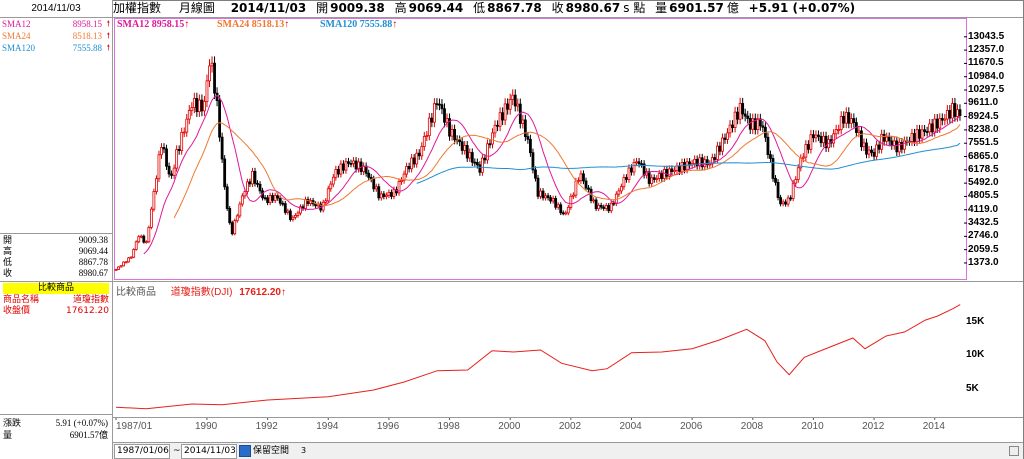 Image resolution: width=1024 pixels, height=459 pixels. What do you see at coordinates (56, 24) in the screenshot?
I see `sma12-row: SMA12 8958.15 🠕` at bounding box center [56, 24].